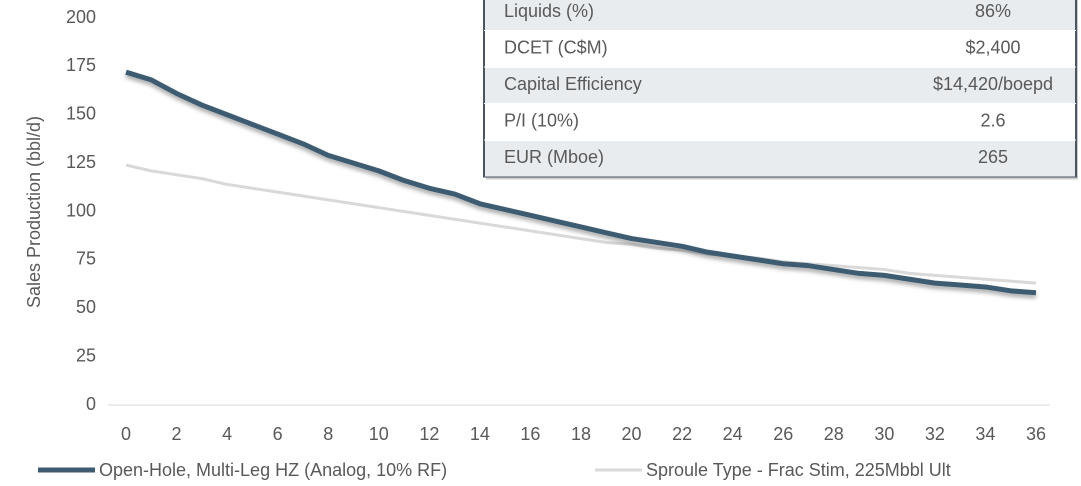 This screenshot has width=1081, height=486. What do you see at coordinates (733, 434) in the screenshot?
I see `x-tick-label: 24` at bounding box center [733, 434].